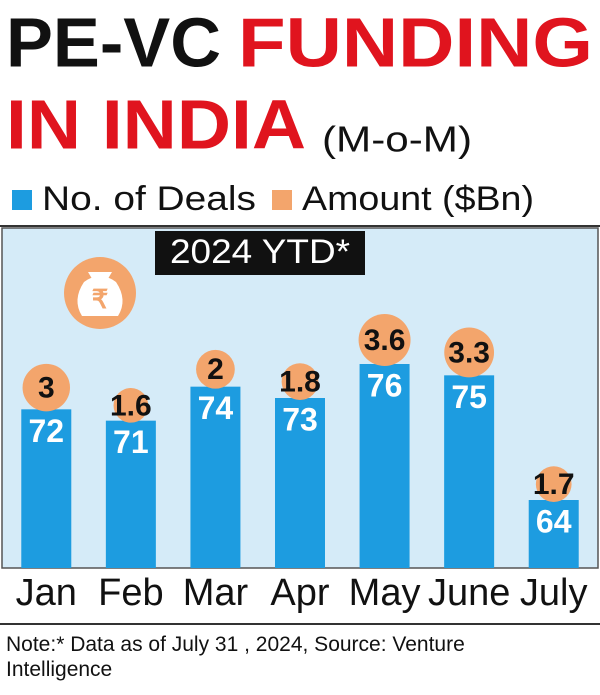  Describe the element at coordinates (469, 397) in the screenshot. I see `bar-value-label: 75` at that location.